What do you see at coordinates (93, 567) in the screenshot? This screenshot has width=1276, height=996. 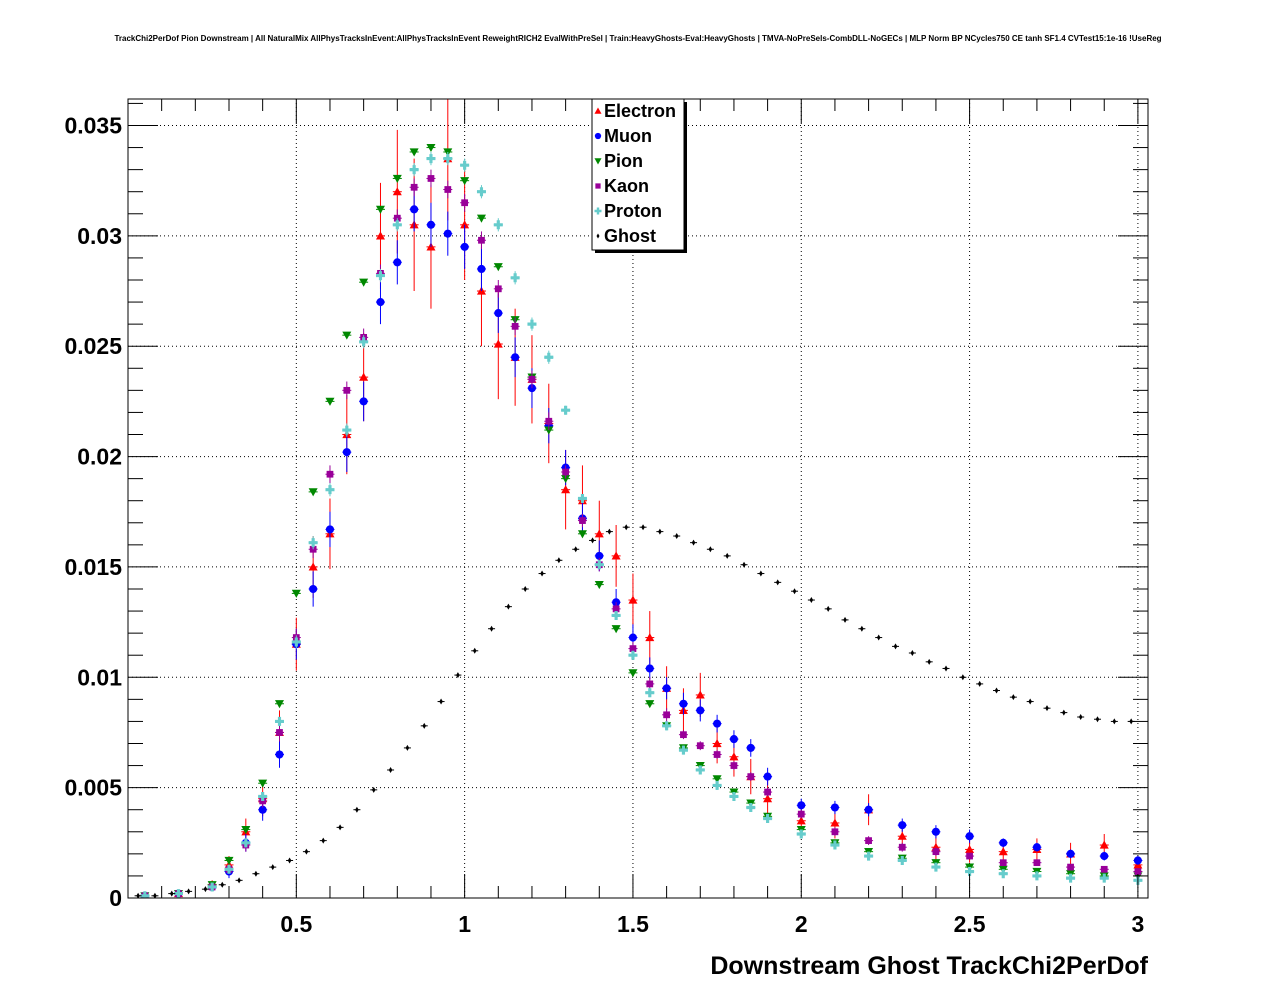 I see `y-tick-label: 0.015` at bounding box center [93, 567].